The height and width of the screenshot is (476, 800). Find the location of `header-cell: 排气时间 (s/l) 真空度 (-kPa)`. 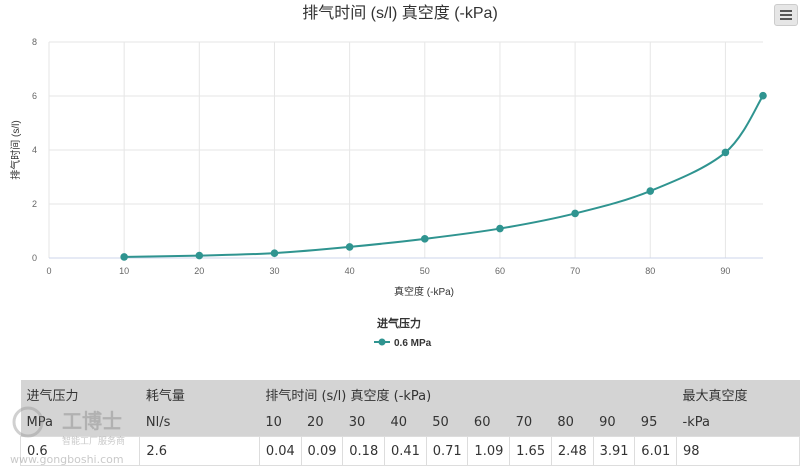

header-cell: 排气时间 (s/l) 真空度 (-kPa) is located at coordinates (468, 394).